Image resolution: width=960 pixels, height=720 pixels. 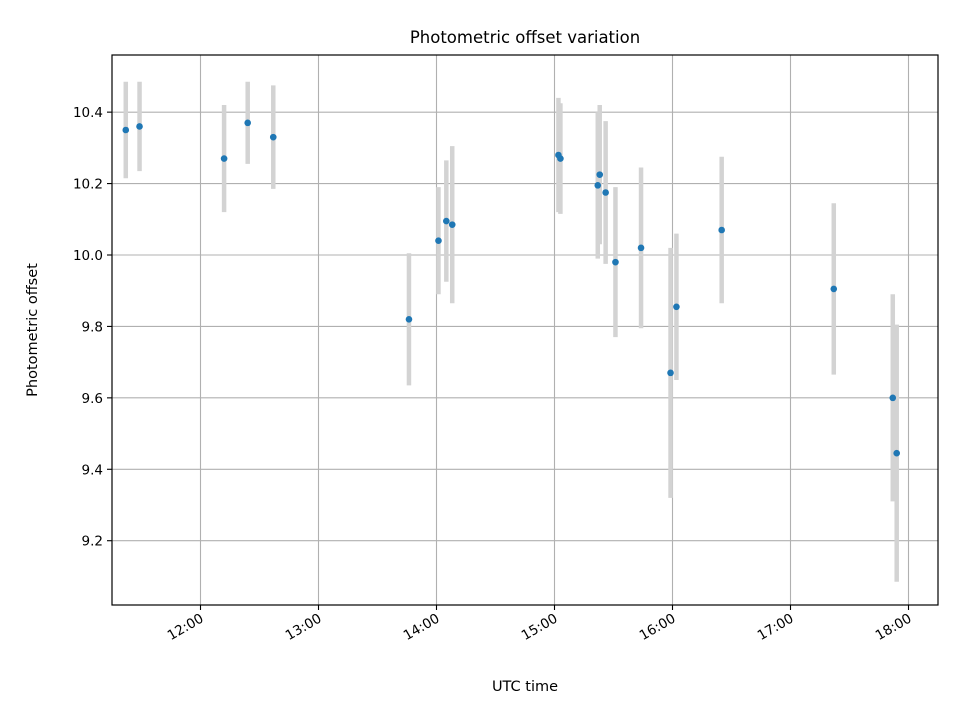 What do you see at coordinates (658, 627) in the screenshot?
I see `x-tick-label: 16:00` at bounding box center [658, 627].